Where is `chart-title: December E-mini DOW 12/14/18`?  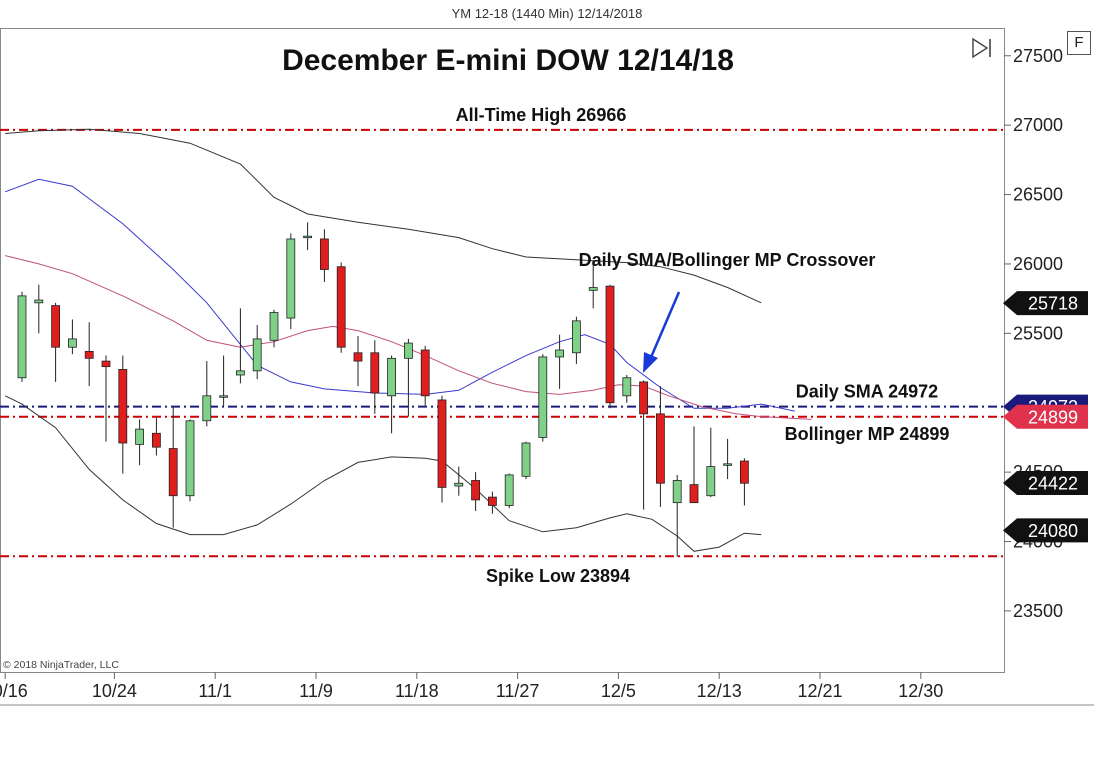 chart-title: December E-mini DOW 12/14/18 is located at coordinates (508, 60).